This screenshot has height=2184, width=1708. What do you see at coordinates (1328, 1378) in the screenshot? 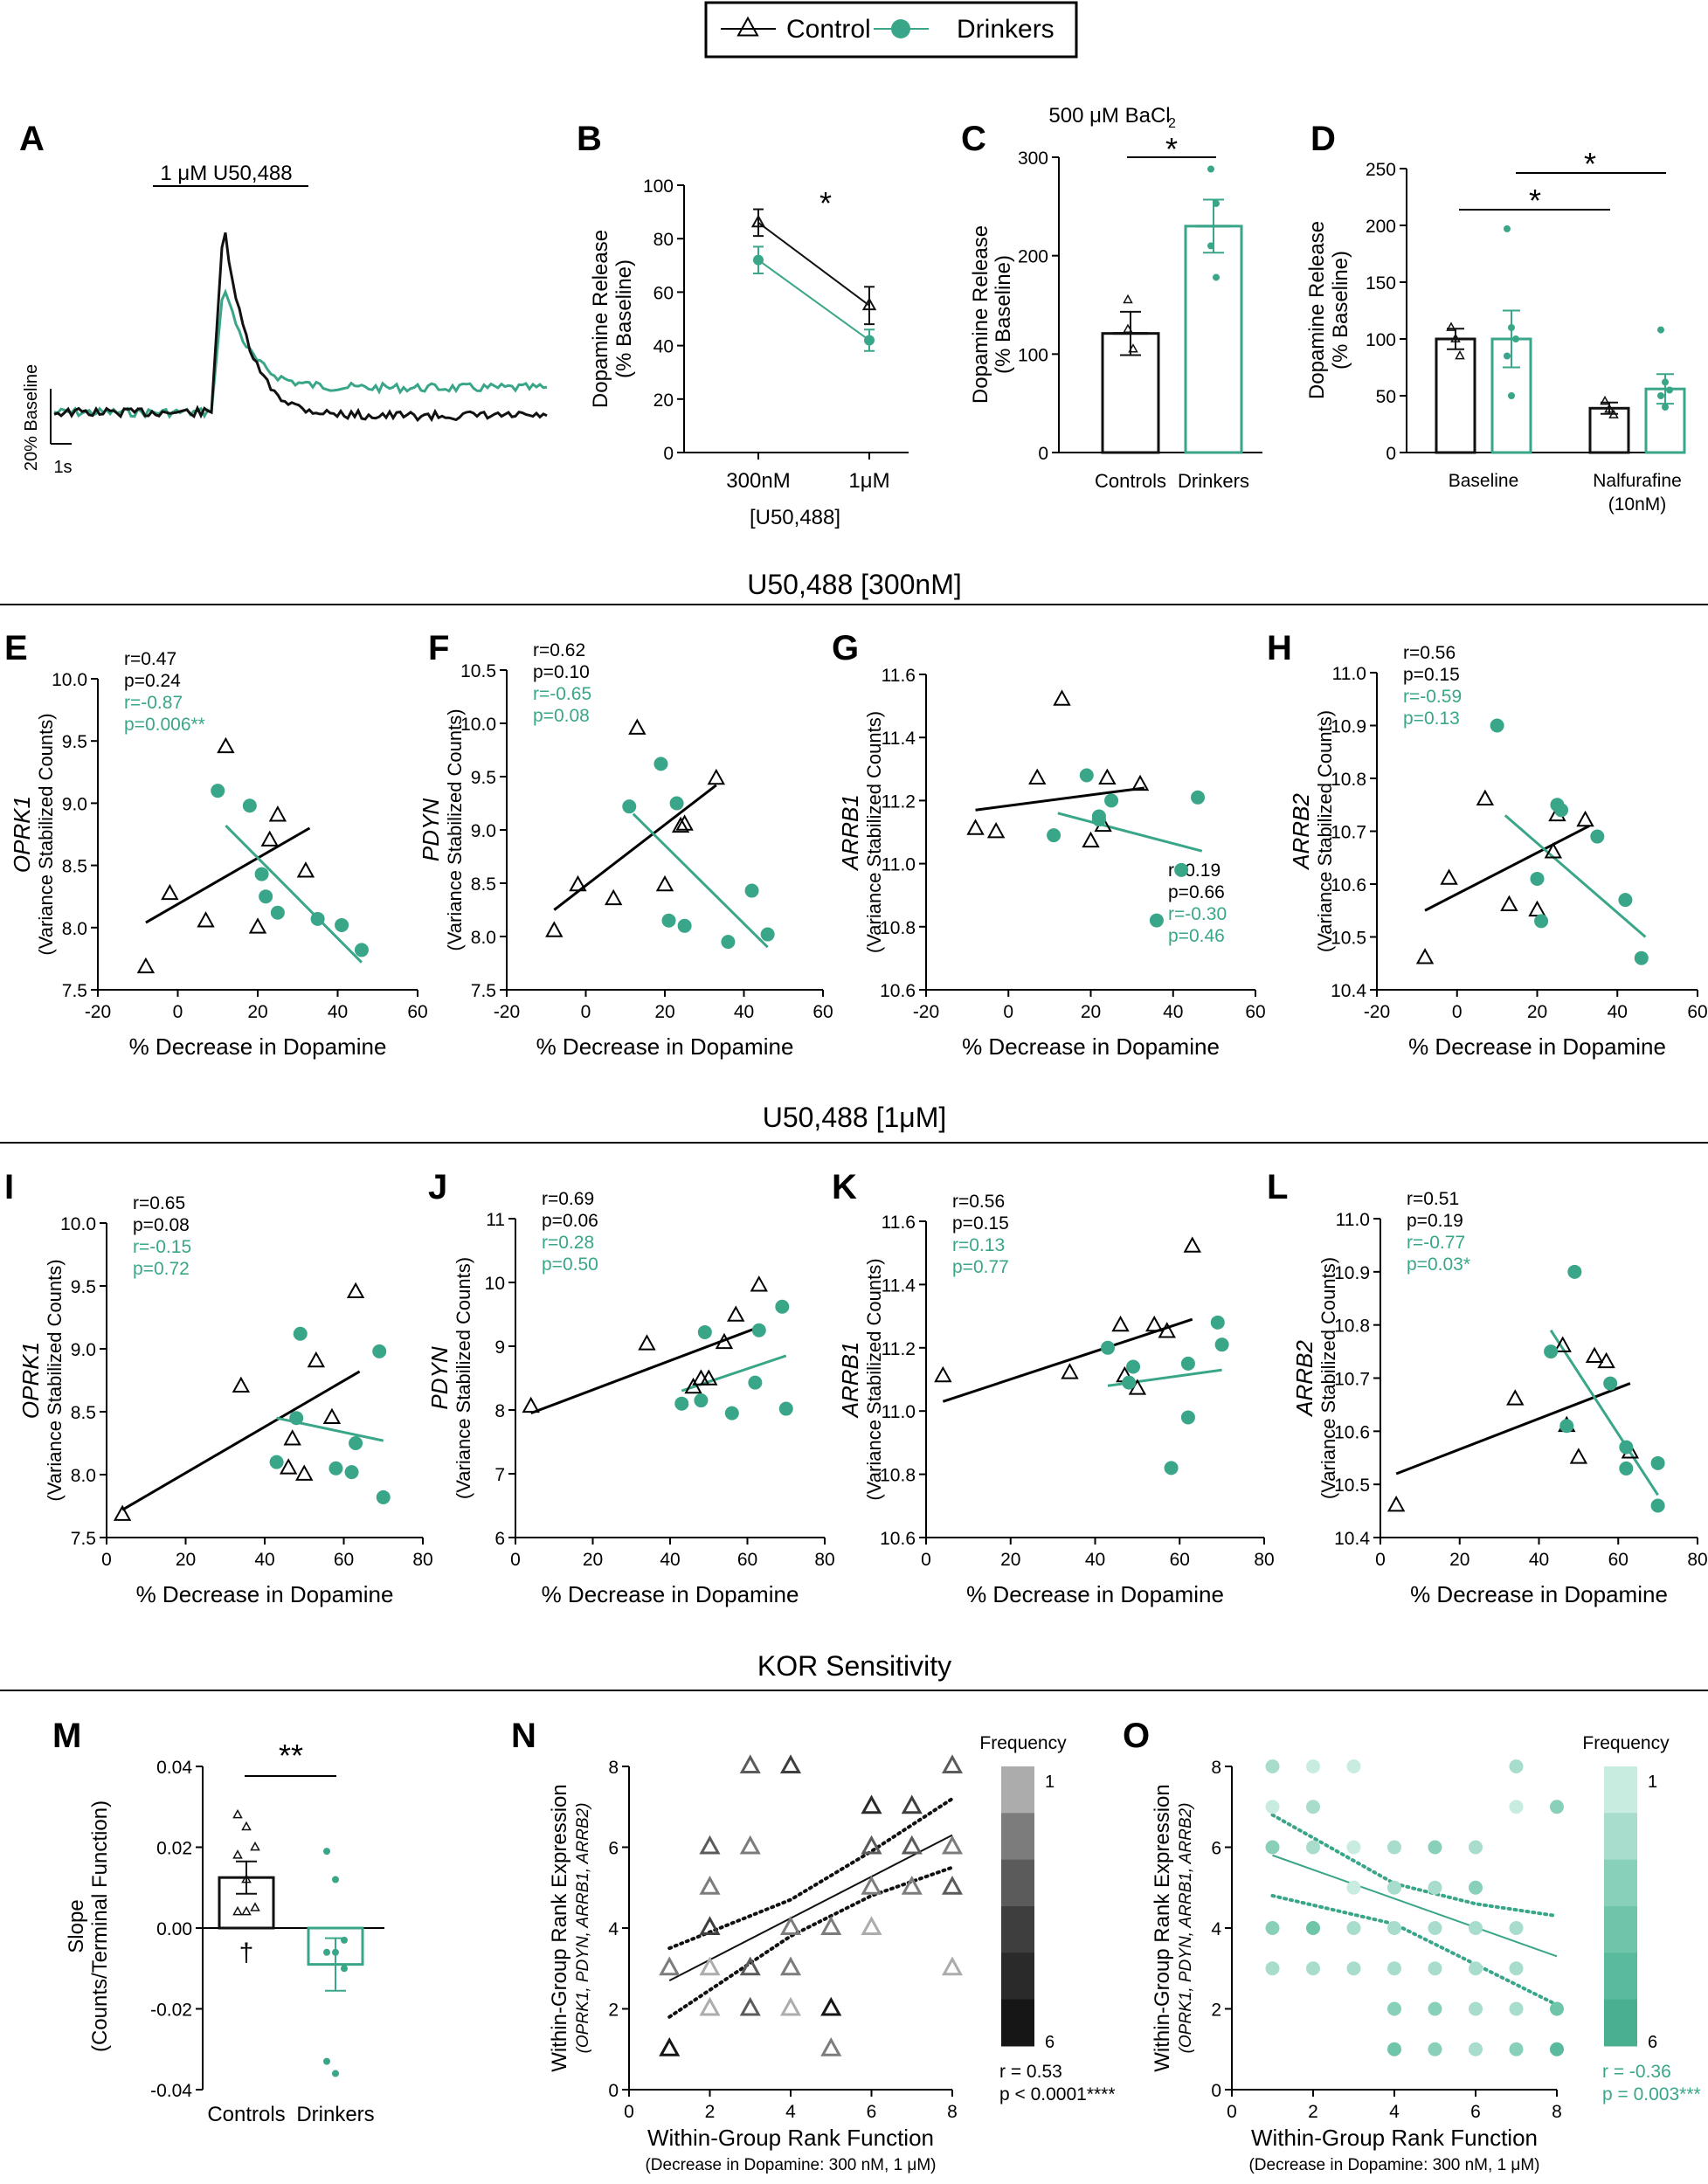
I see `panel-L-ylabel-sub: (Variance Stabilized Counts)` at bounding box center [1328, 1378].